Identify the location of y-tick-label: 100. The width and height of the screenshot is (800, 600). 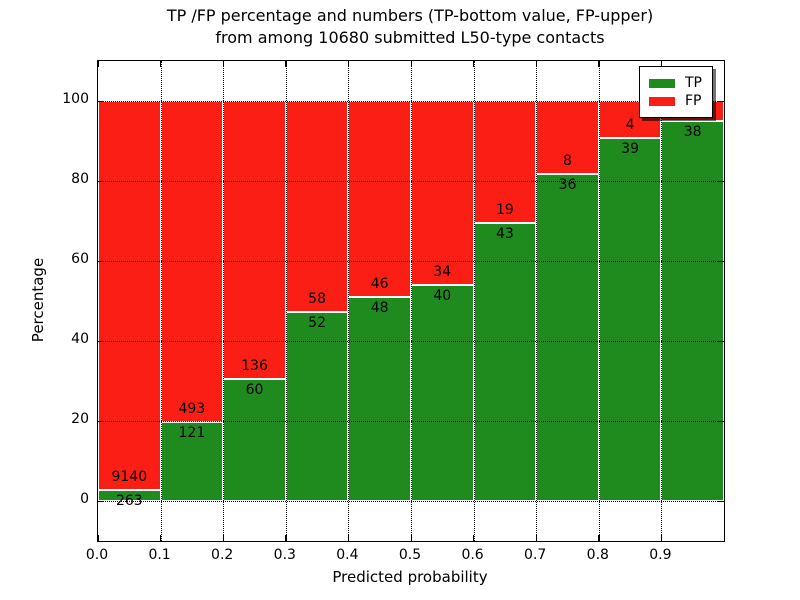
(75, 99).